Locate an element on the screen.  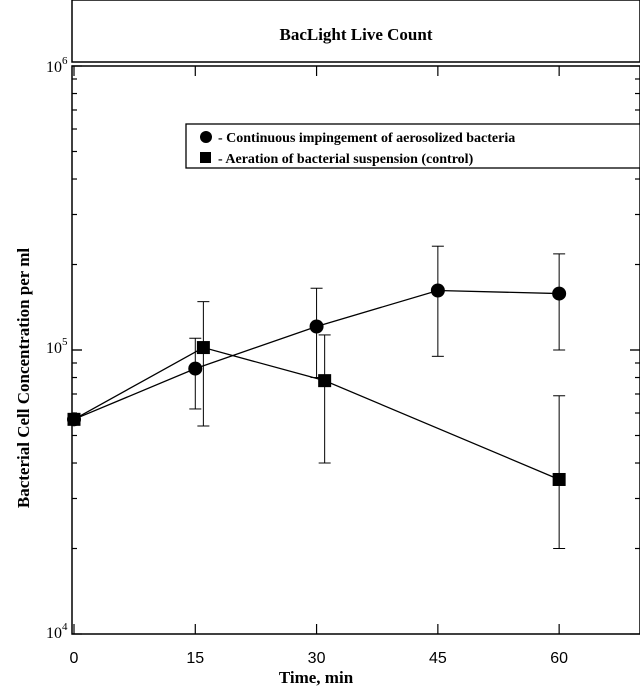
y-tick-label-1e5: 10⁵ is located at coordinates (57, 346).